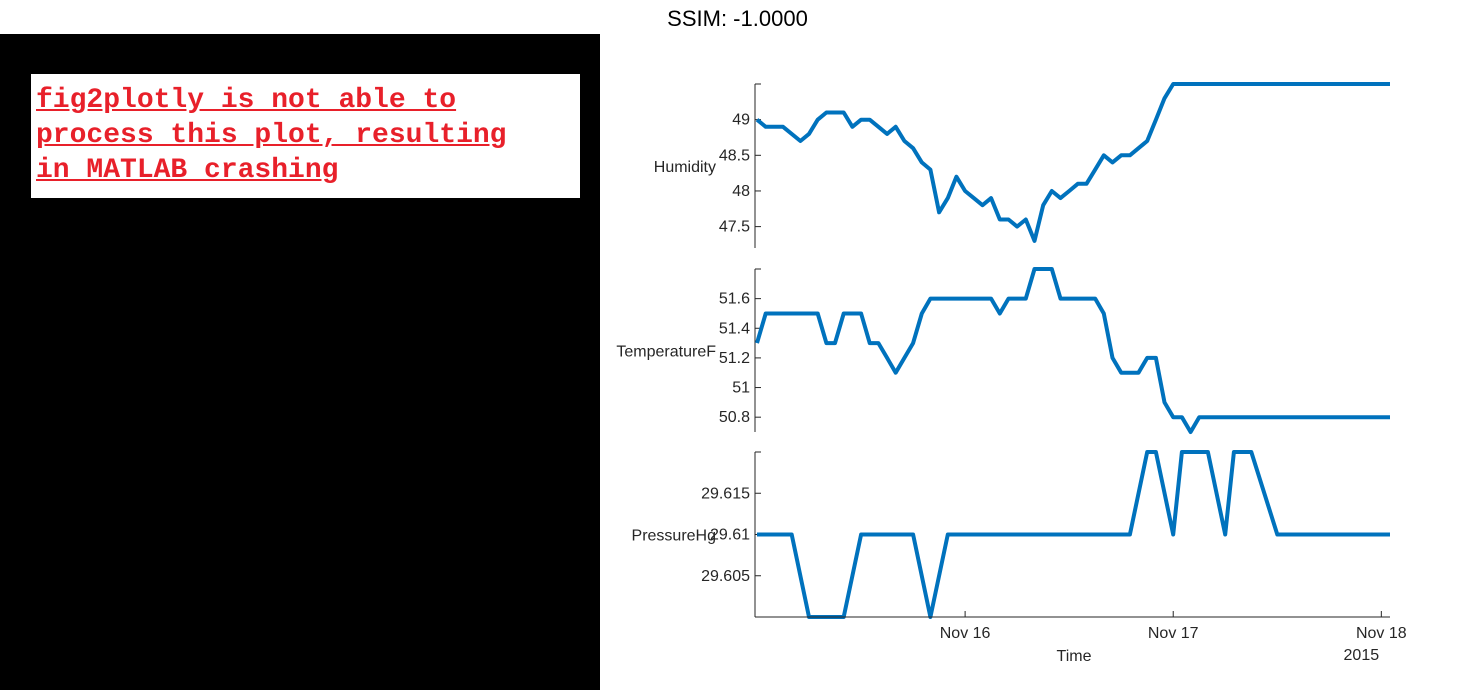  I want to click on x-tick-label: Nov 16, so click(965, 633).